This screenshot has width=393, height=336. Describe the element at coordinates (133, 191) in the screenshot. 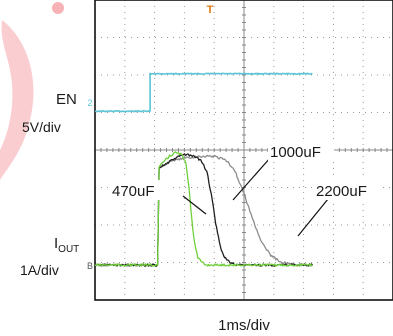

I see `annotation-470uf: 470uF` at that location.